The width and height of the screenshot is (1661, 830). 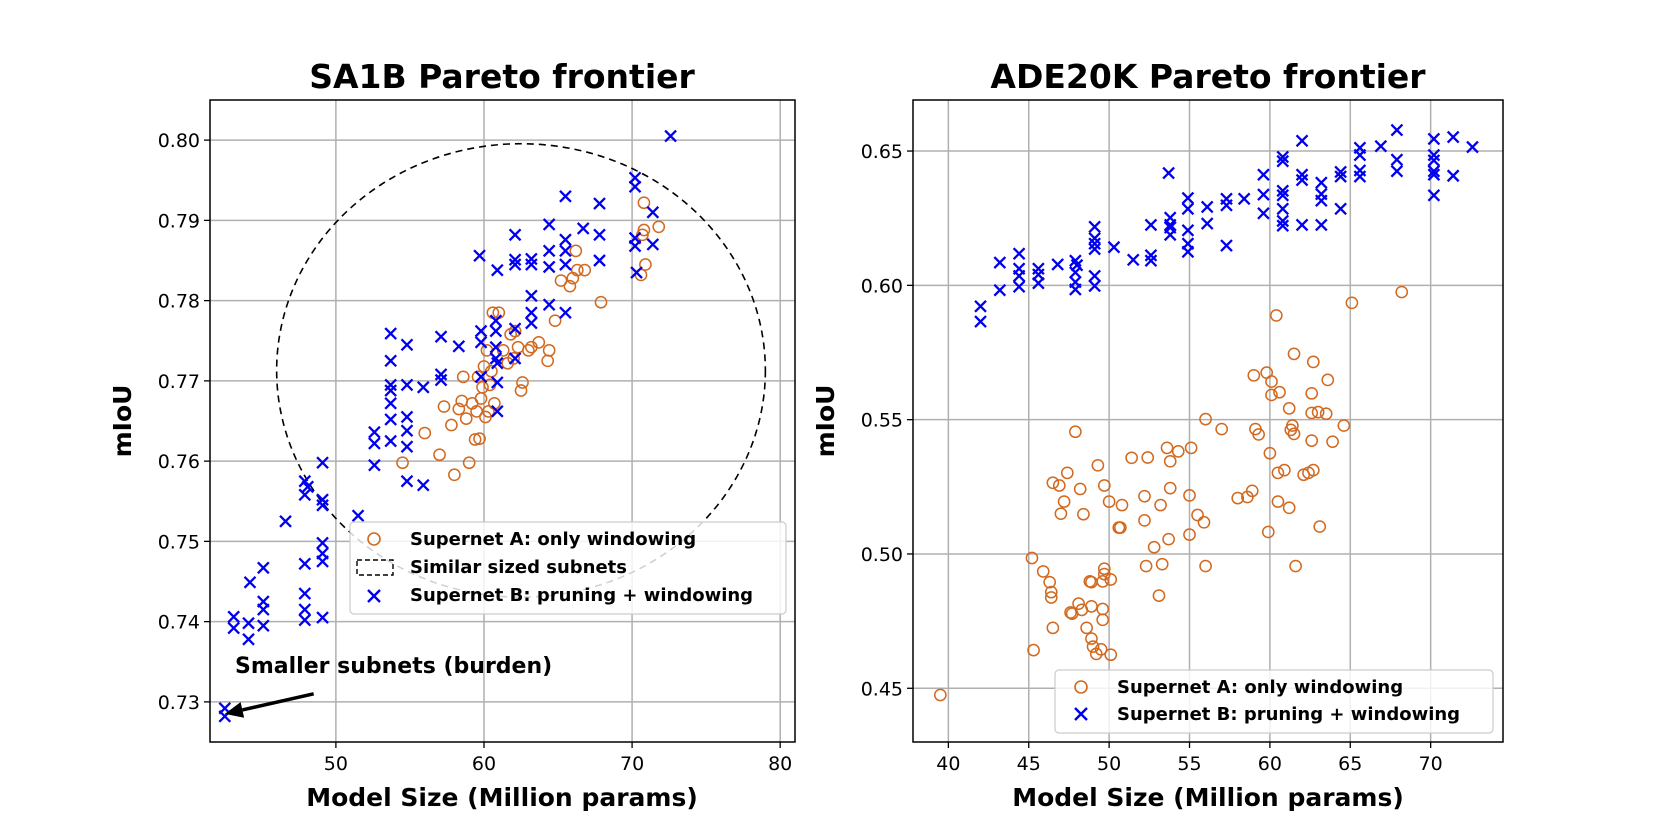 What do you see at coordinates (122, 421) in the screenshot?
I see `sa1b-ylabel: mIoU` at bounding box center [122, 421].